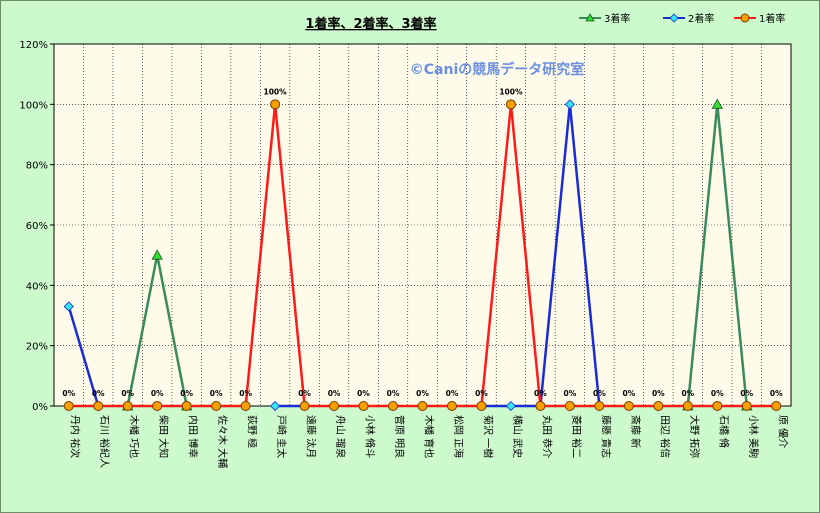 This screenshot has height=513, width=820. Describe the element at coordinates (605, 436) in the screenshot. I see `x-category-label: 藤懸 貴志` at that location.